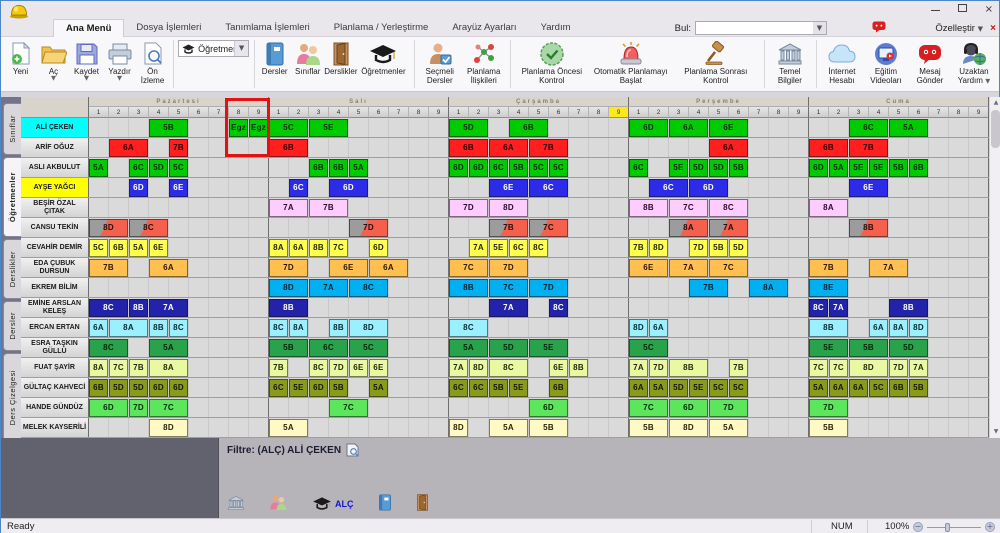  What do you see at coordinates (819, 112) in the screenshot?
I see `period-header: 1` at bounding box center [819, 112].